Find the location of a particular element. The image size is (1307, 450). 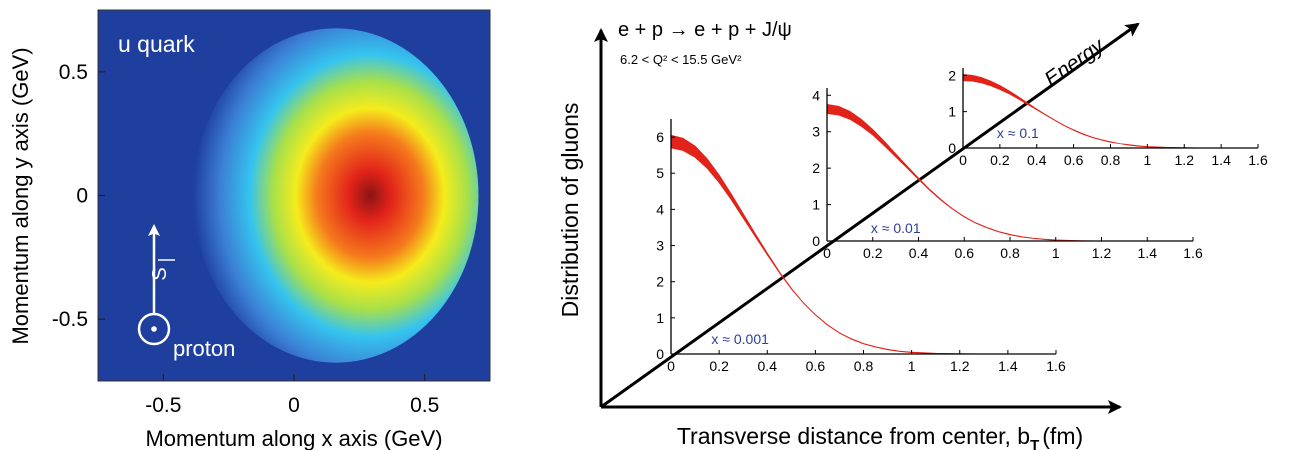

gluon-x-axis-unit: (fm) is located at coordinates (1062, 436).